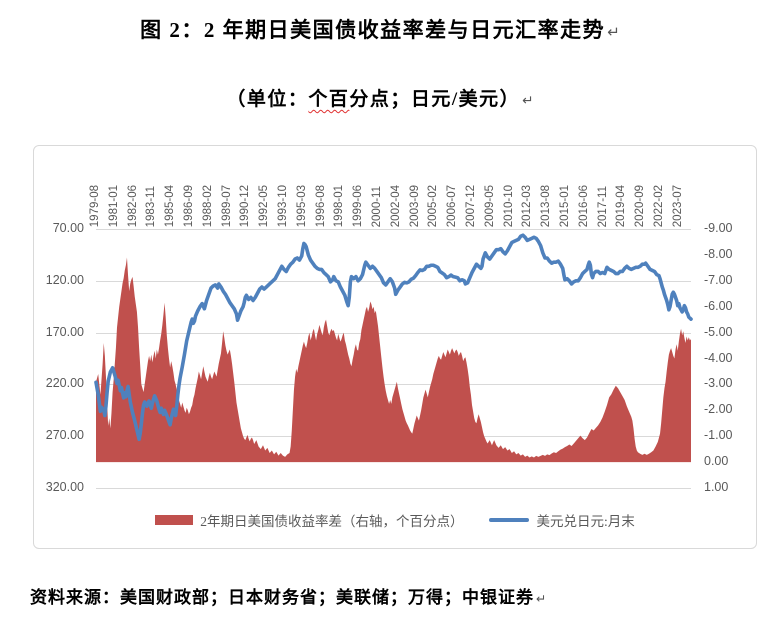 The width and height of the screenshot is (760, 620). I want to click on x-axis-label: 1986-09, so click(189, 205).